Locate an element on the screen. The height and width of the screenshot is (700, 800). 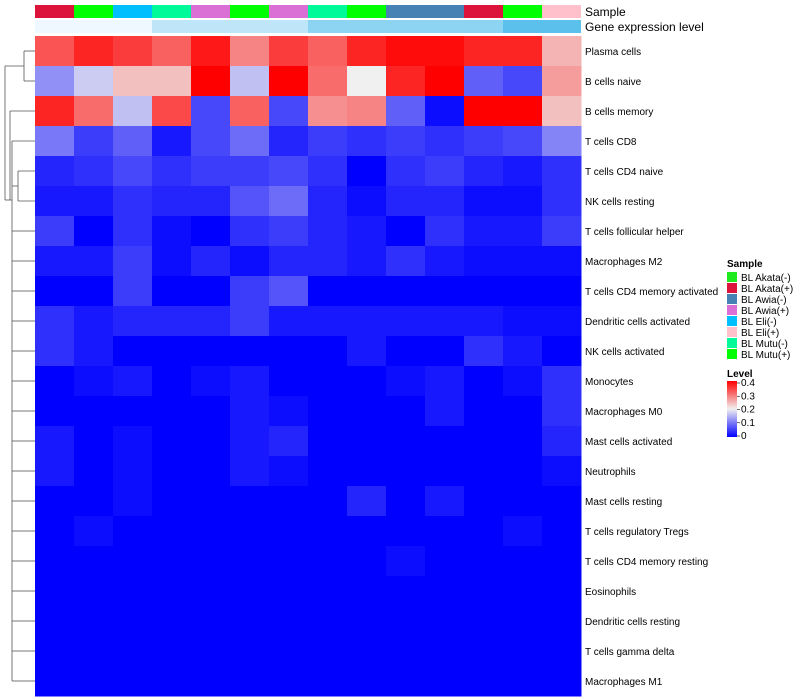
sample-legend-title: Sample is located at coordinates (745, 264).